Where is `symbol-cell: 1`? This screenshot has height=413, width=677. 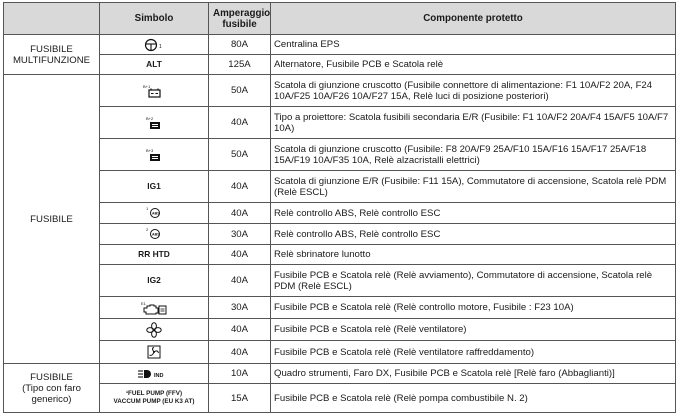 symbol-cell: 1 is located at coordinates (154, 44).